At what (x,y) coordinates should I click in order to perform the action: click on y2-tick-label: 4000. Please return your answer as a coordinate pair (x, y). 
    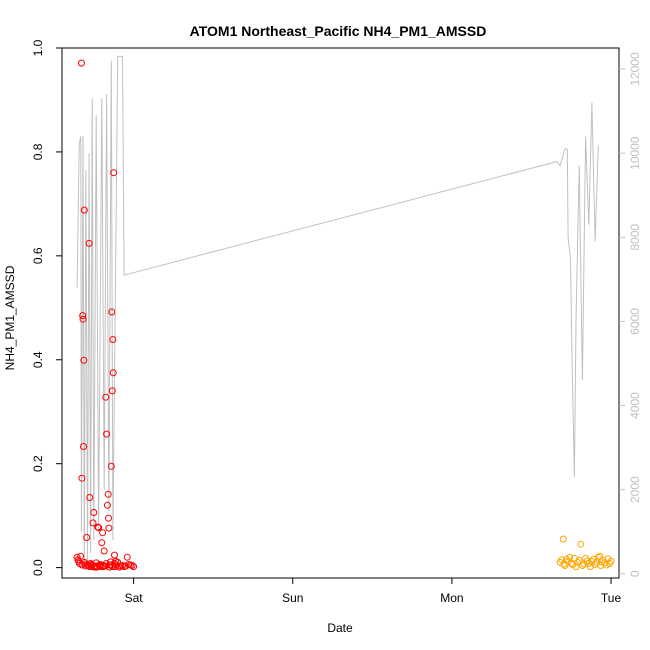
    Looking at the image, I should click on (635, 405).